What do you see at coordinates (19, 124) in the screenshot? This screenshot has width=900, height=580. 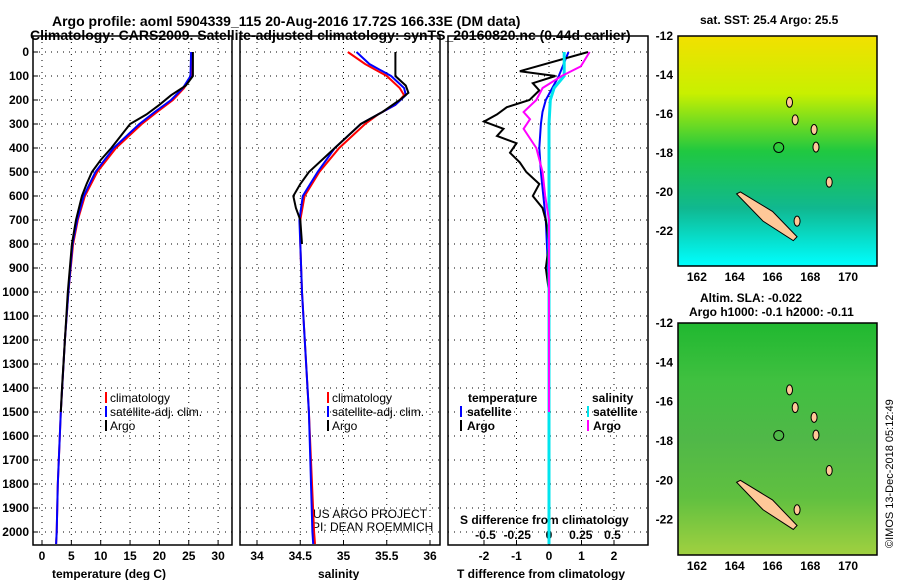 I see `depth-tick-label: 300` at bounding box center [19, 124].